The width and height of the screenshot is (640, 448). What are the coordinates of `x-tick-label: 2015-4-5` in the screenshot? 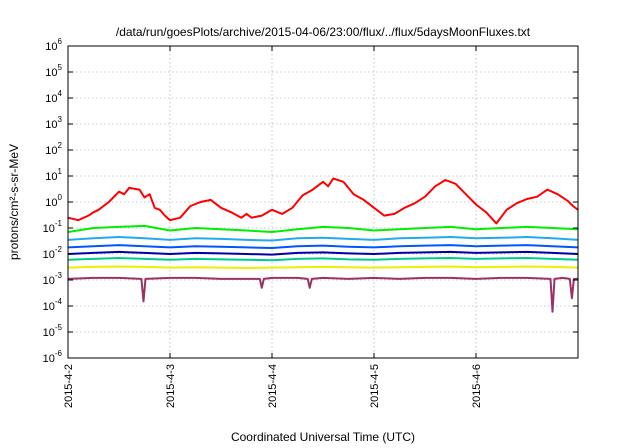 It's located at (375, 386).